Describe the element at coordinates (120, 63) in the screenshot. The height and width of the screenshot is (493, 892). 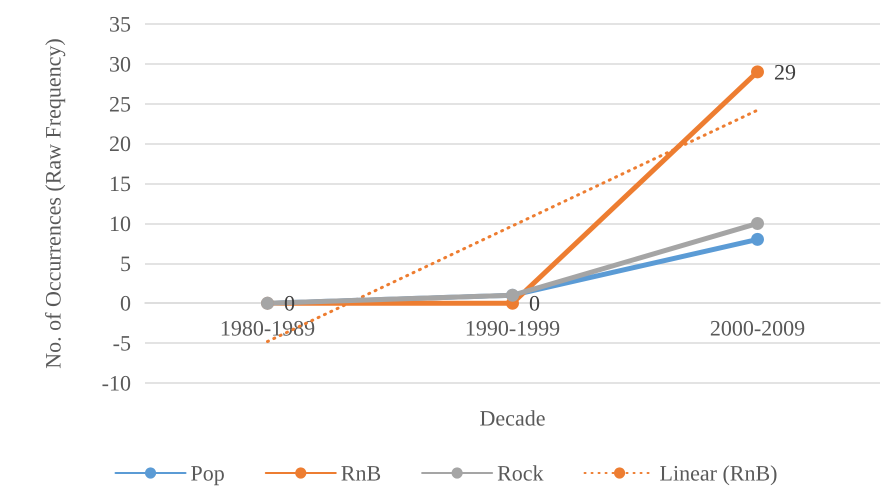
I see `y-tick-label: 30` at that location.